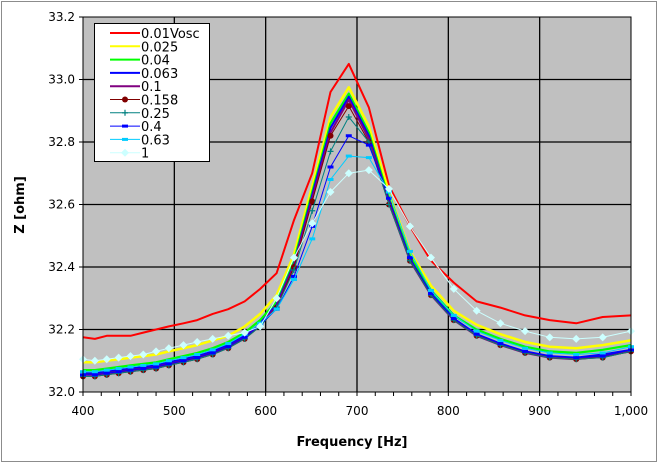  What do you see at coordinates (151, 87) in the screenshot?
I see `legend-label: 0.1` at bounding box center [151, 87].